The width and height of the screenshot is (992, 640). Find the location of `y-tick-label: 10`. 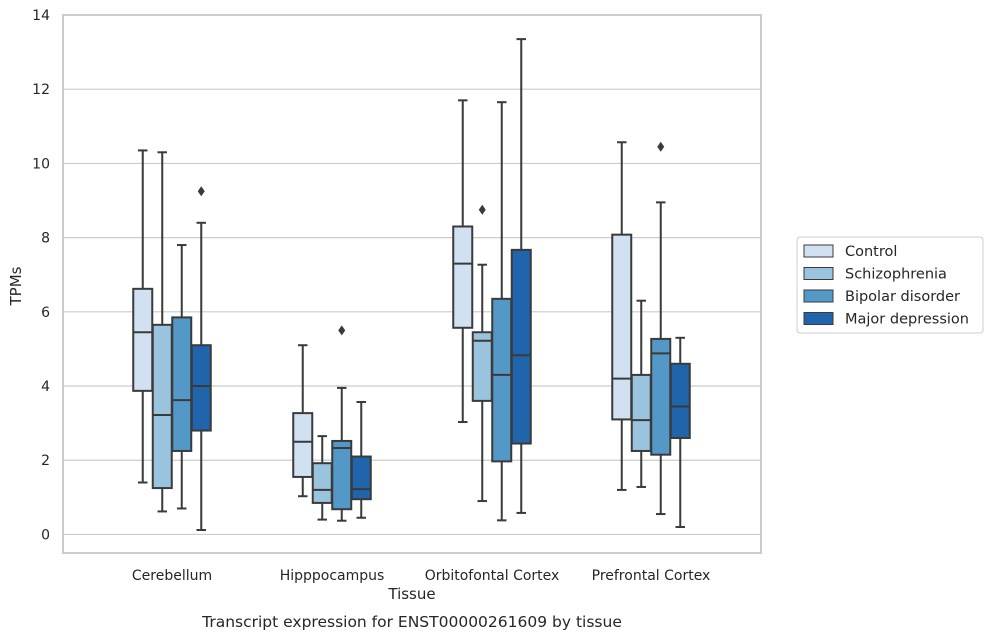

y-tick-label: 10 is located at coordinates (41, 164).